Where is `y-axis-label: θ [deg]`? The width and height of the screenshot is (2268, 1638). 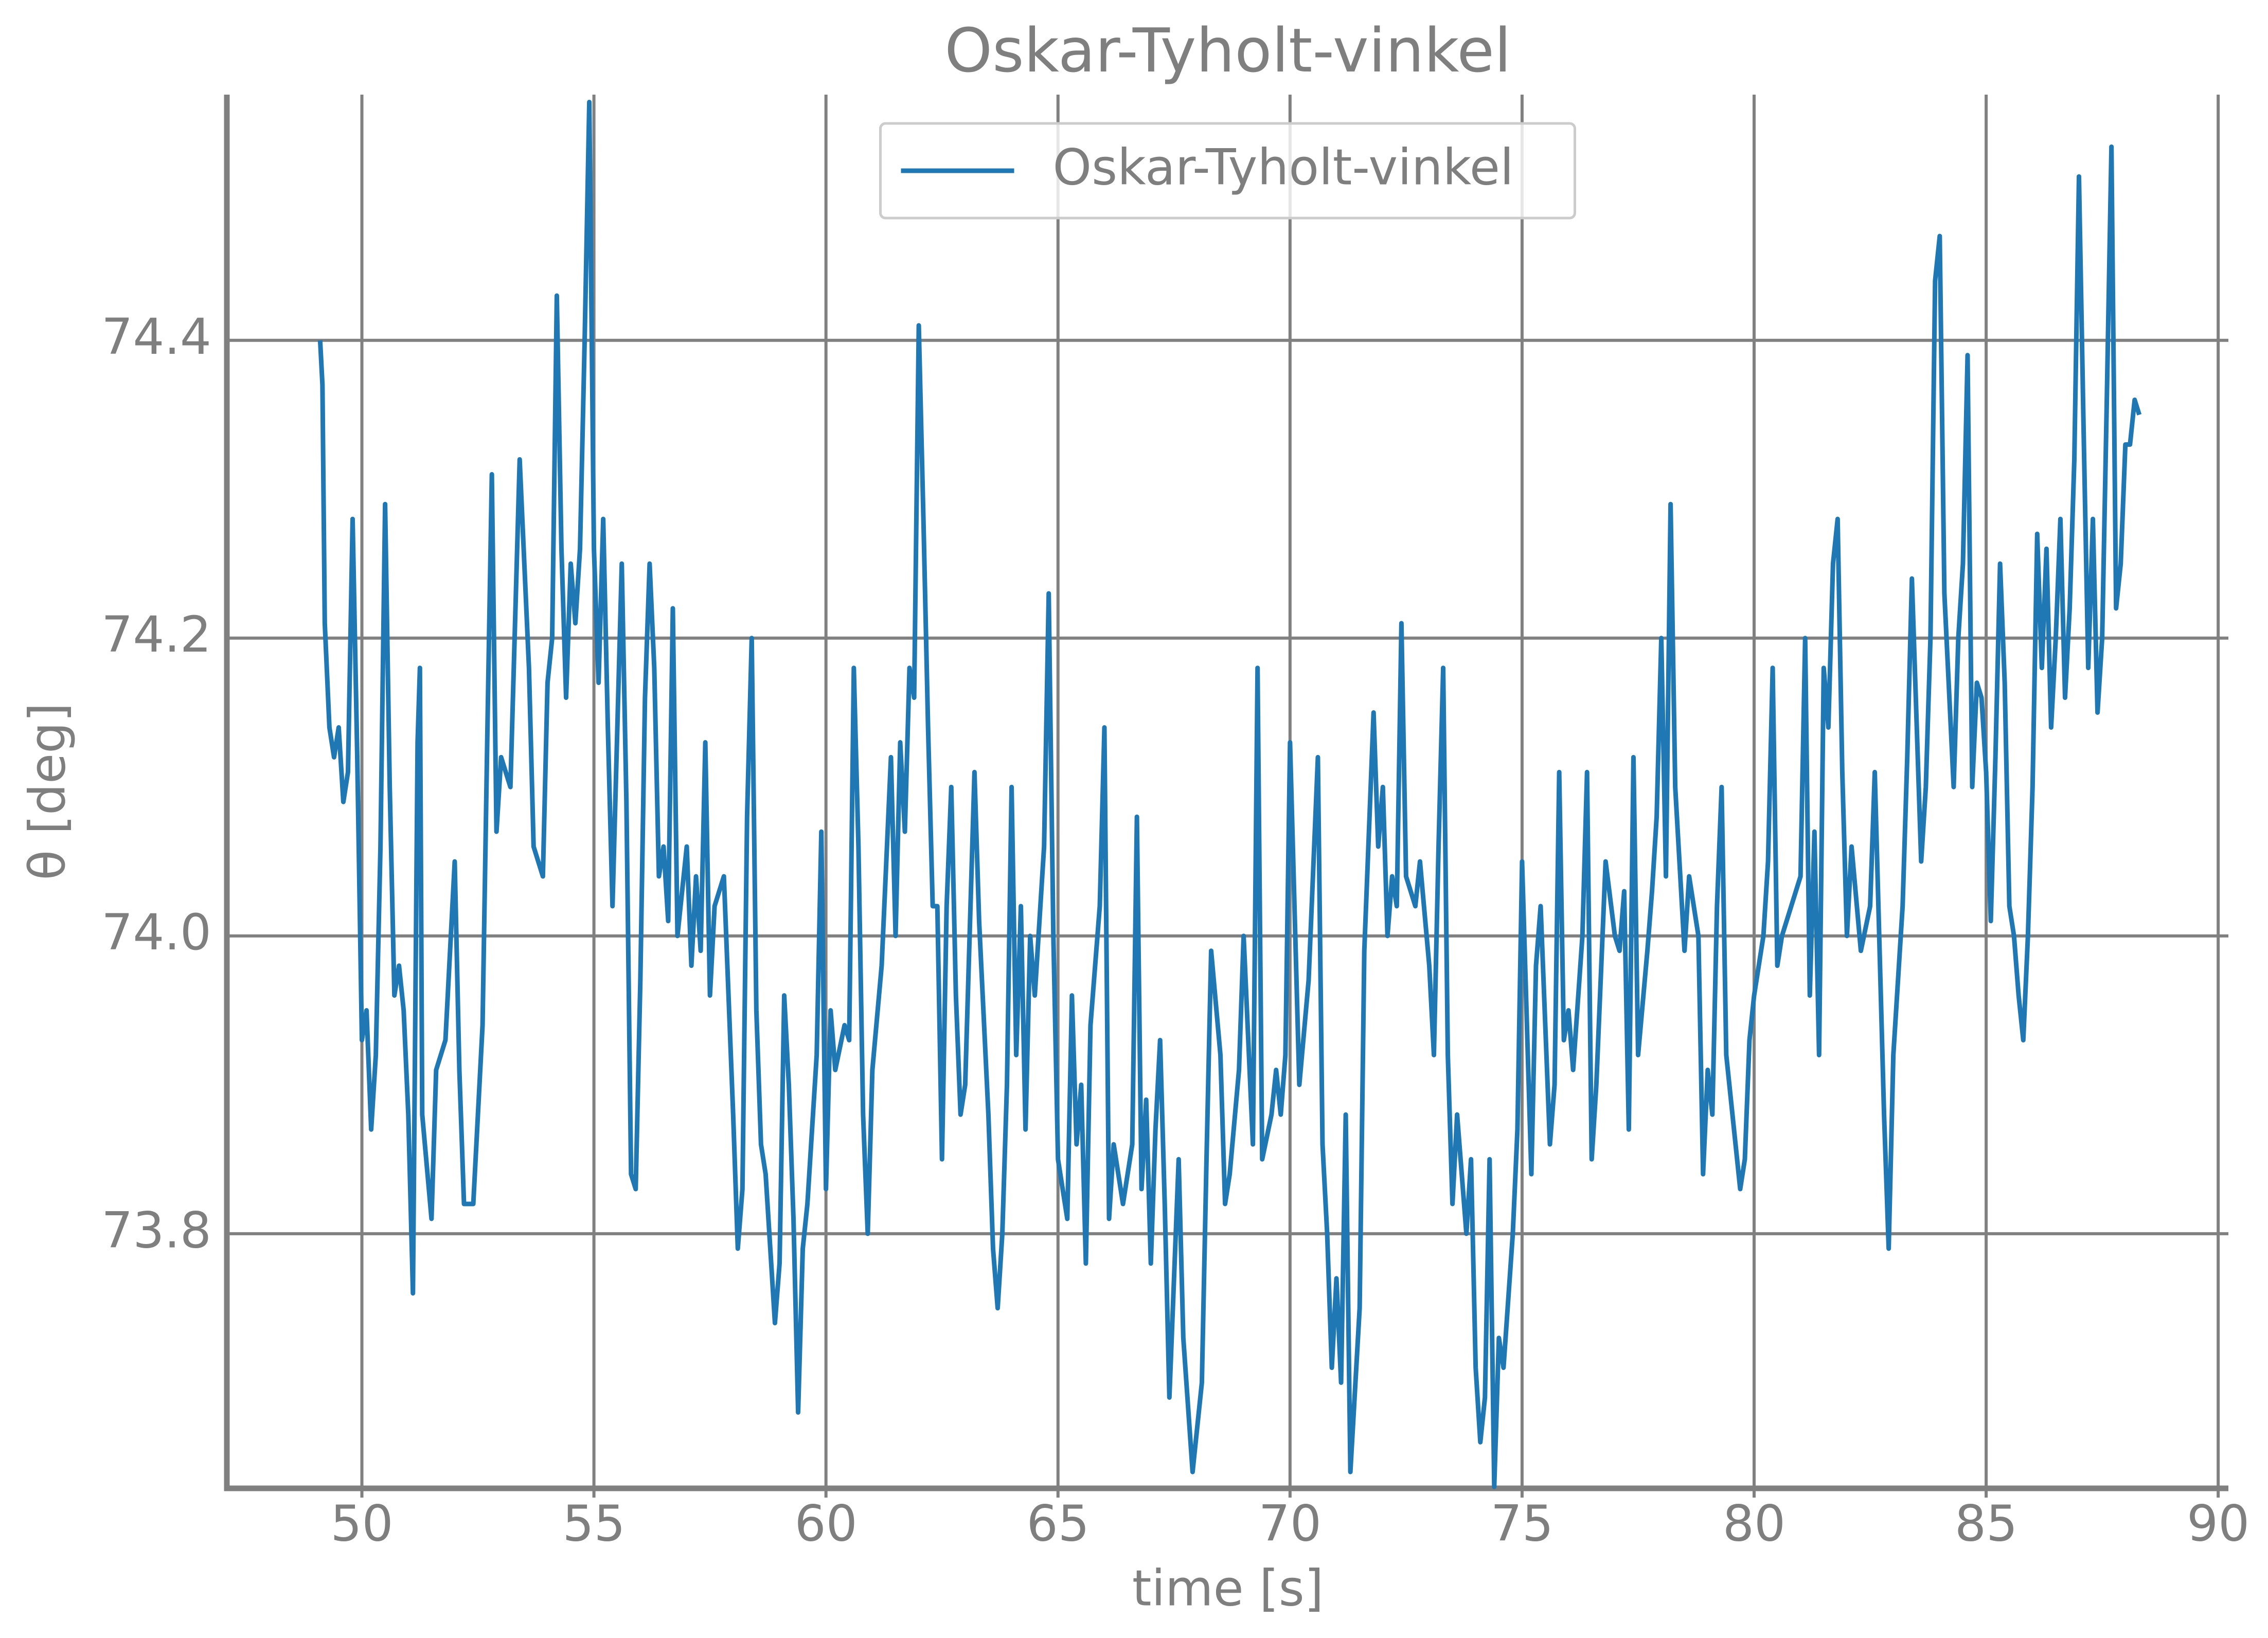
y-axis-label: θ [deg] is located at coordinates (47, 791).